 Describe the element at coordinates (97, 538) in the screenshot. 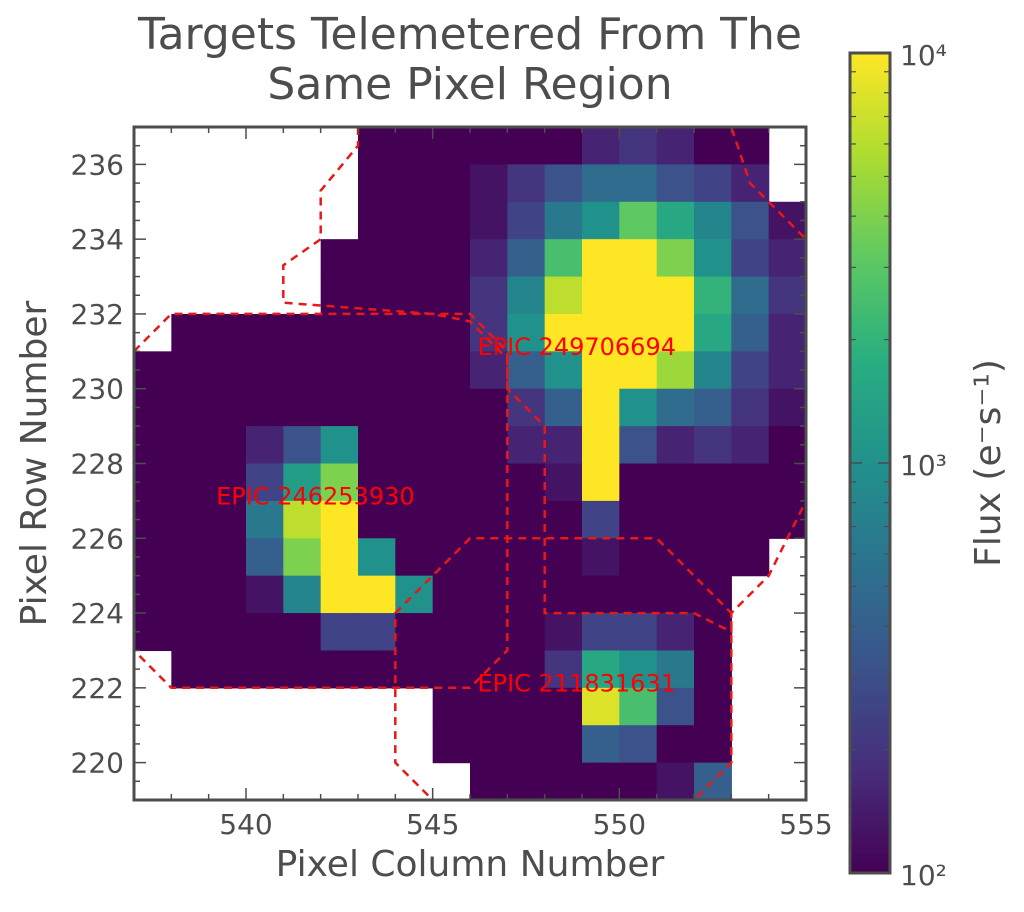

I see `y-tick-label: 226` at that location.